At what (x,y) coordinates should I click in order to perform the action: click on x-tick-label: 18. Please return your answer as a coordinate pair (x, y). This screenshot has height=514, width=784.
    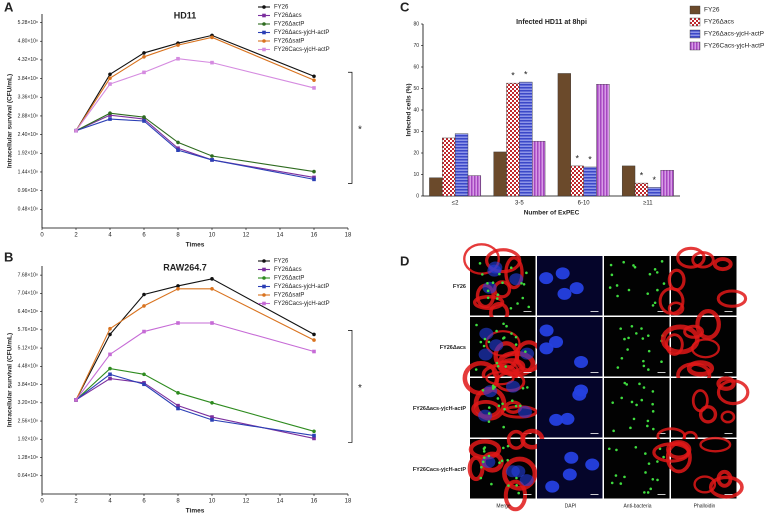
    Looking at the image, I should click on (348, 502).